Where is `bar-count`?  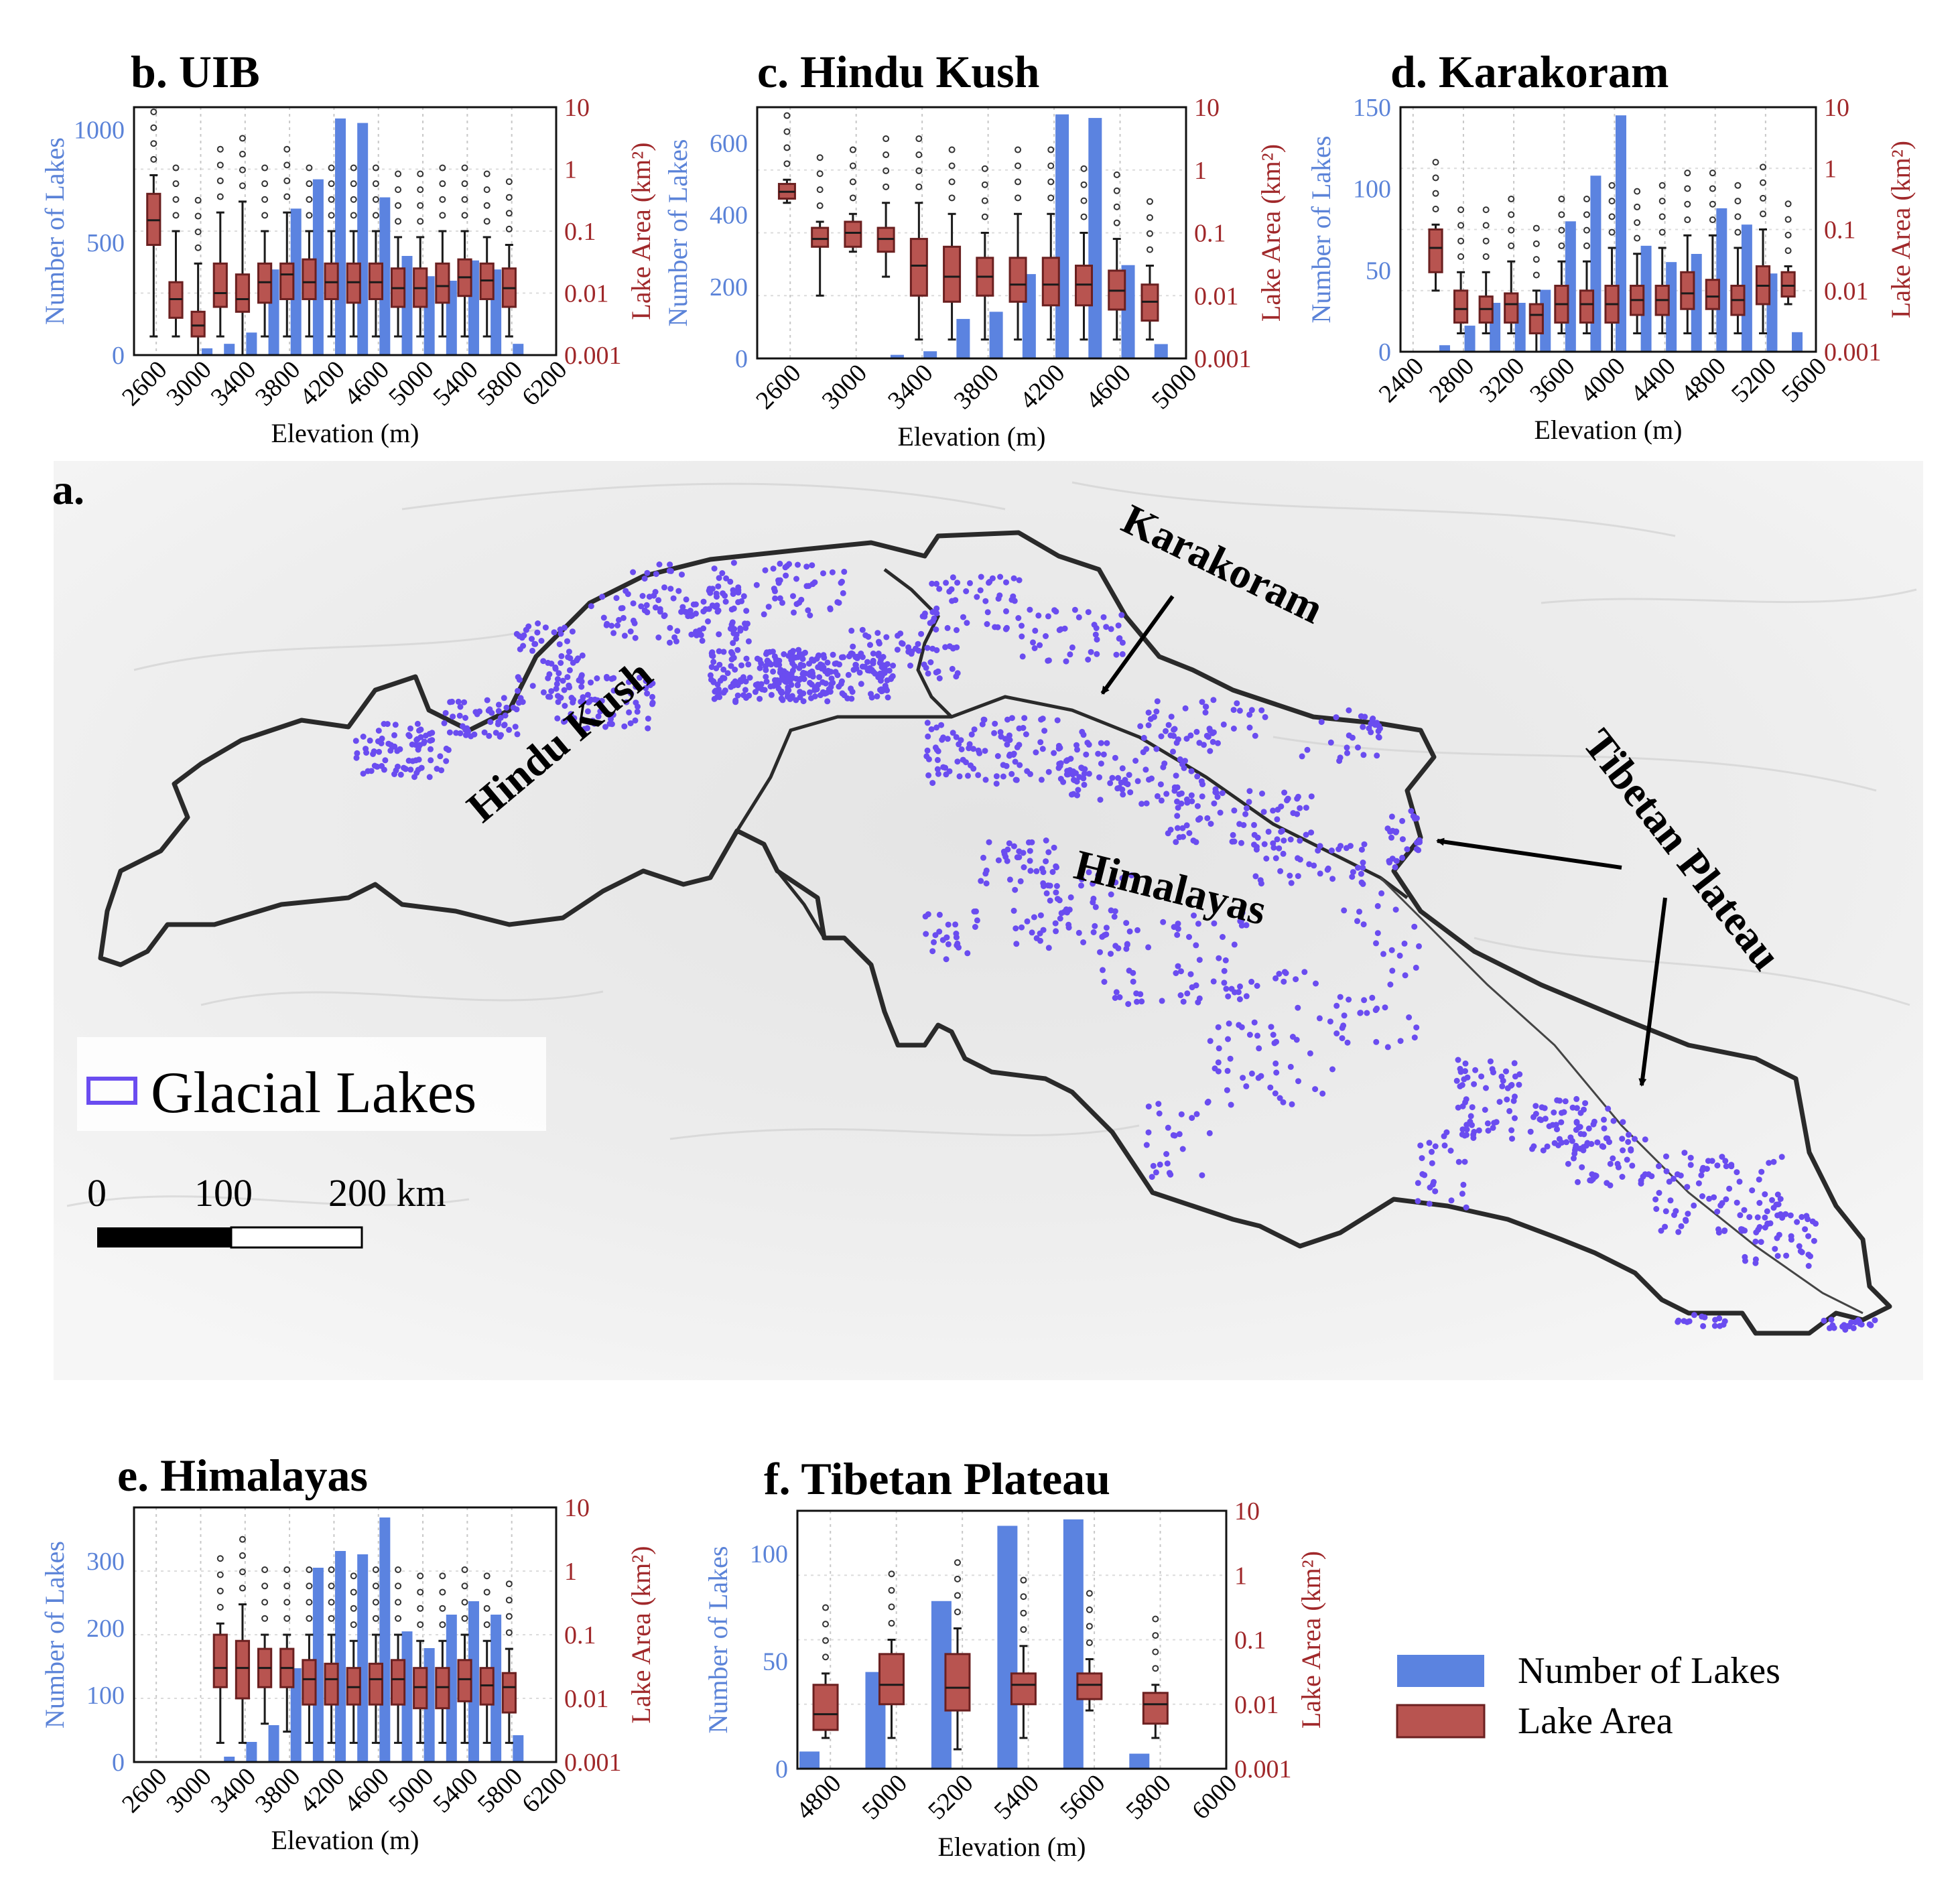 bar-count is located at coordinates (930, 354).